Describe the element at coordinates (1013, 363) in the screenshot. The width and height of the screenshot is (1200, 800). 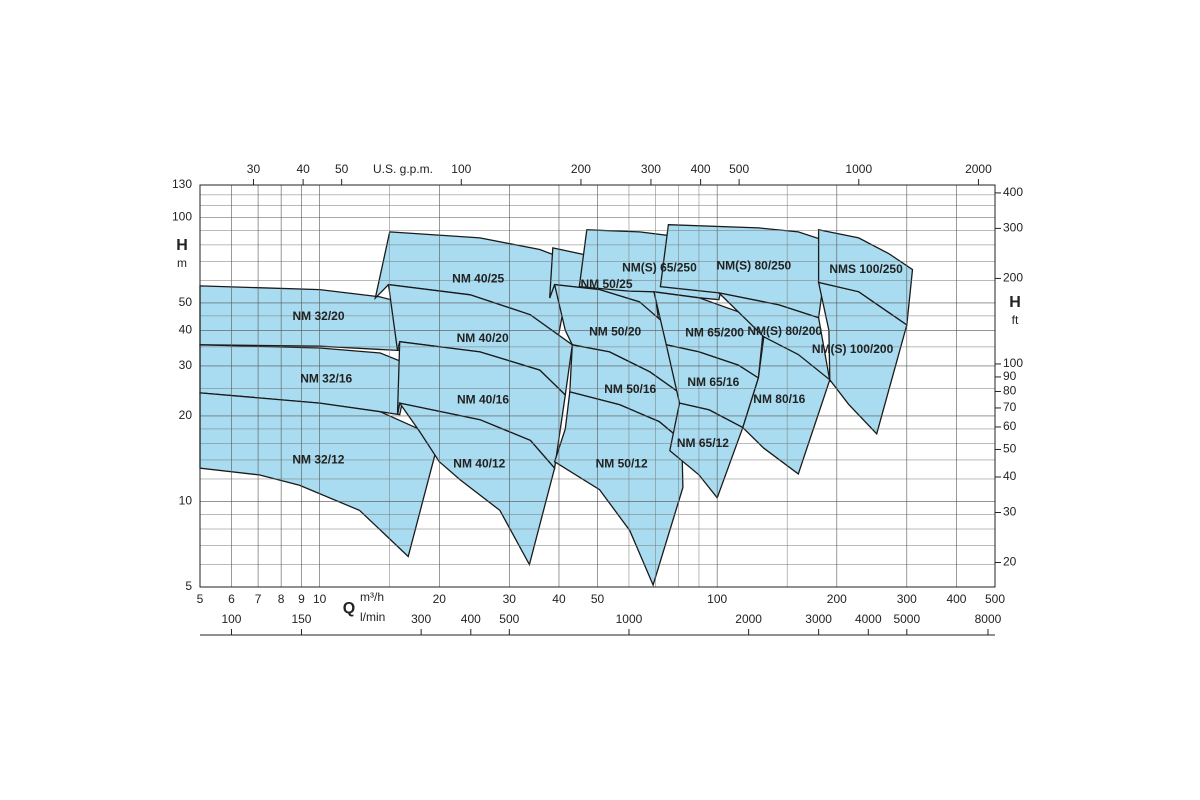
I see `y2-tick-label: 100` at that location.